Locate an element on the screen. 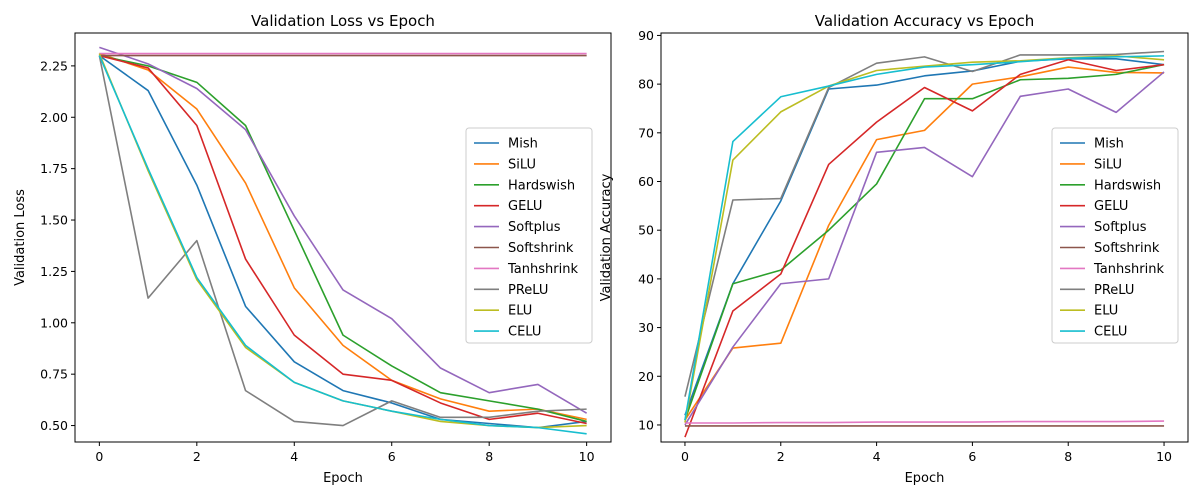 Image resolution: width=1200 pixels, height=500 pixels. y-tick-label: 1.50 is located at coordinates (54, 220).